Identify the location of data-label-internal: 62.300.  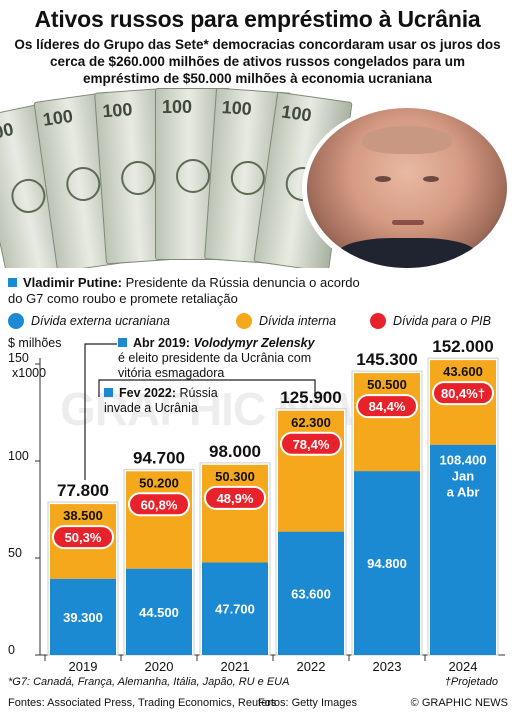
(311, 422).